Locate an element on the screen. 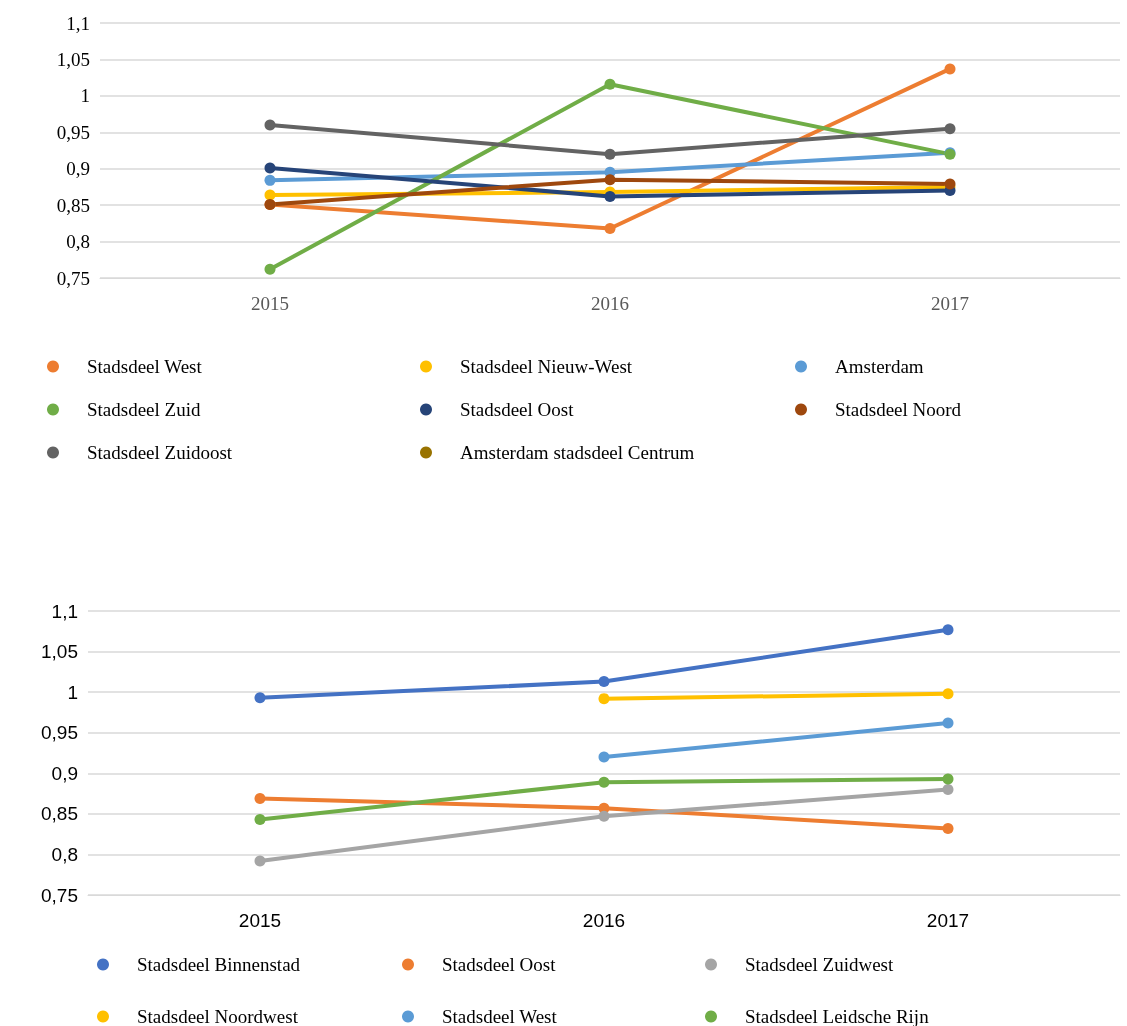  legend-label: Stadsdeel Nieuw-West is located at coordinates (546, 366).